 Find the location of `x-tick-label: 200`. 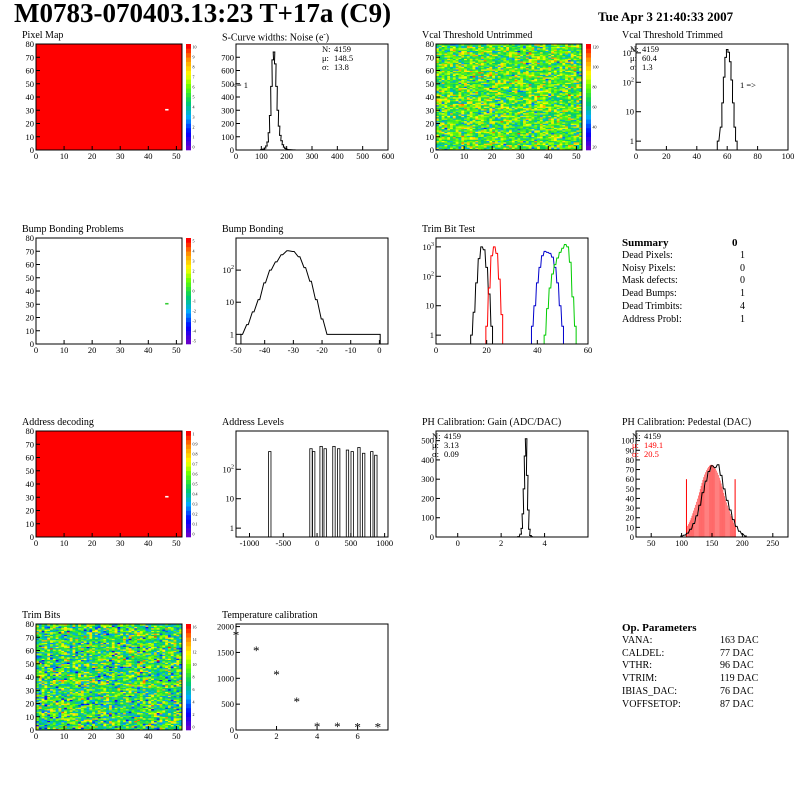

x-tick-label: 200 is located at coordinates (742, 543).